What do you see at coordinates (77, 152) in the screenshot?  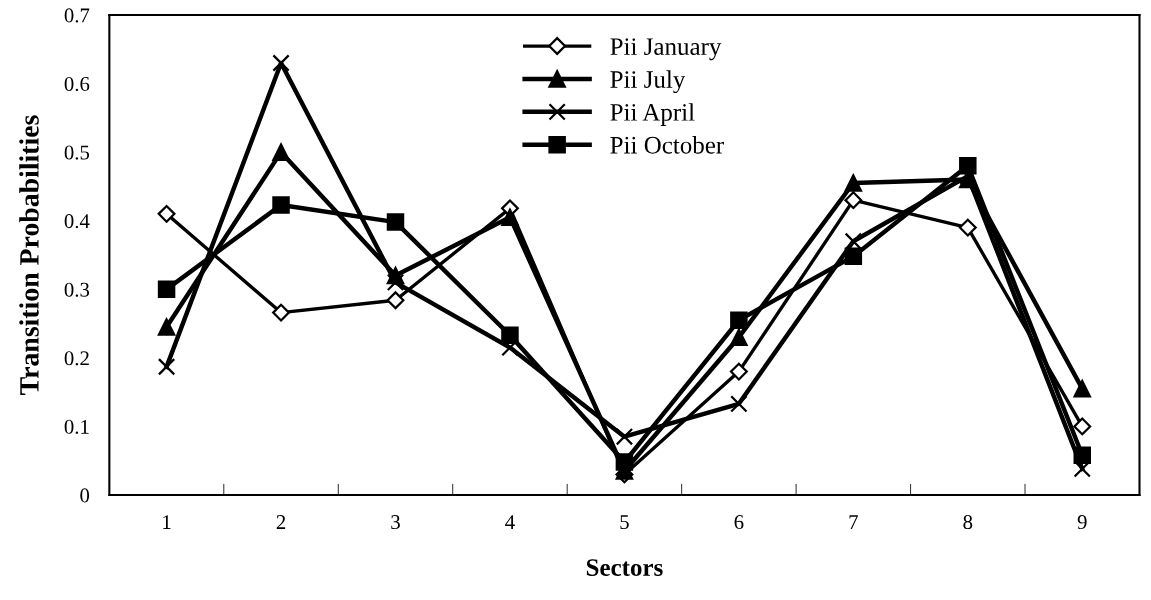 I see `y-tick-label: 0.5` at bounding box center [77, 152].